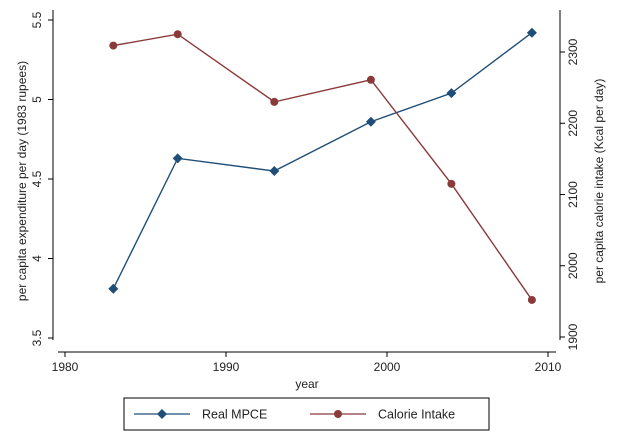 The image size is (617, 445). Describe the element at coordinates (234, 415) in the screenshot. I see `legend-label-real-mpce: Real MPCE` at that location.